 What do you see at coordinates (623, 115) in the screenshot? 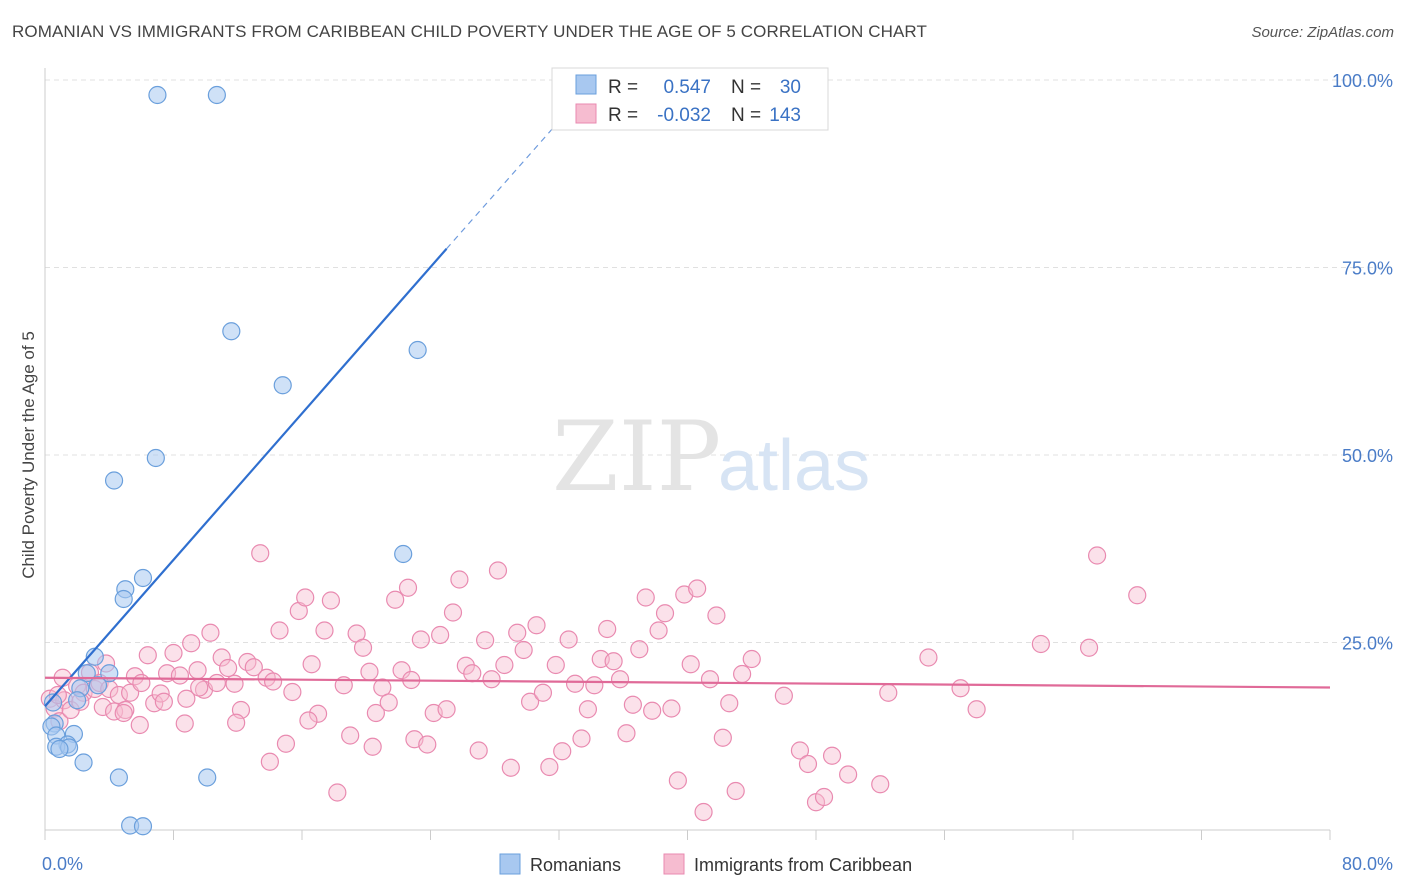
I see `stats-r-label-caribbean: R =` at bounding box center [623, 115].